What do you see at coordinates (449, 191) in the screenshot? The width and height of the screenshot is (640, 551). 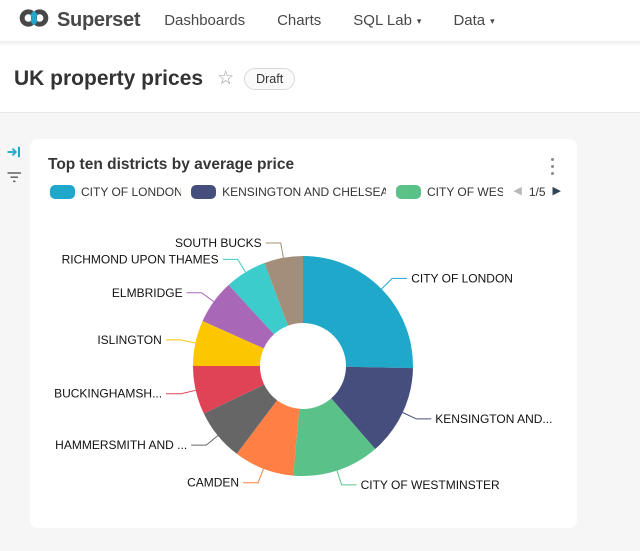 I see `legend-item-city-of-westminster: CITY OF WES` at bounding box center [449, 191].